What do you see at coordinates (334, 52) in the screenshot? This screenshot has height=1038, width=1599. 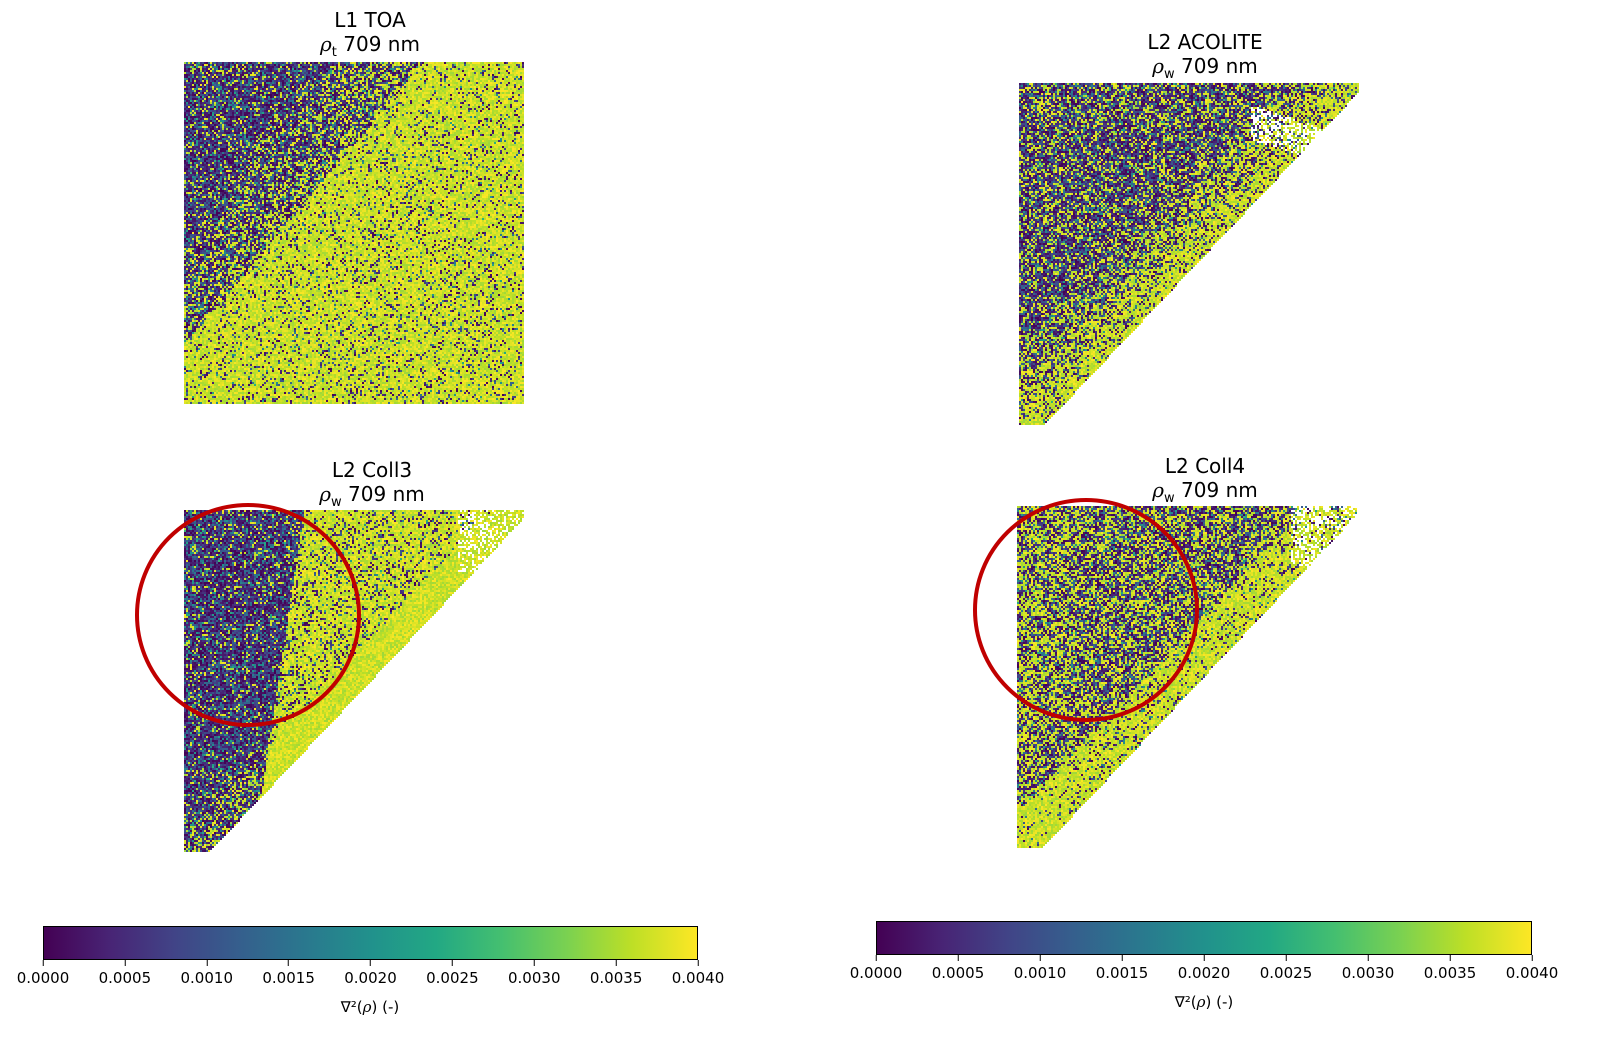 I see `rho-subscript: t` at bounding box center [334, 52].